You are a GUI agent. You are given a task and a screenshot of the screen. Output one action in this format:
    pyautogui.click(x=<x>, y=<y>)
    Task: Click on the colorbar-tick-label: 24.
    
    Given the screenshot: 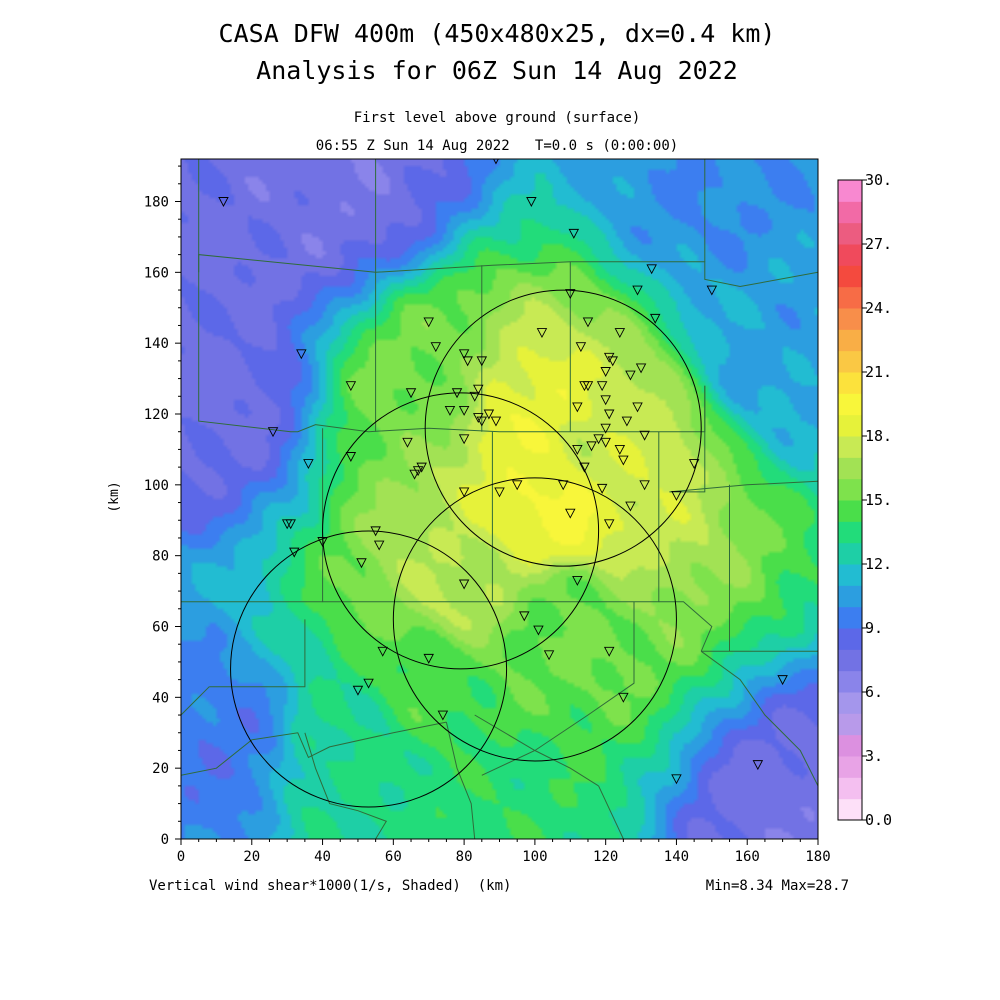 What is the action you would take?
    pyautogui.click(x=878, y=308)
    